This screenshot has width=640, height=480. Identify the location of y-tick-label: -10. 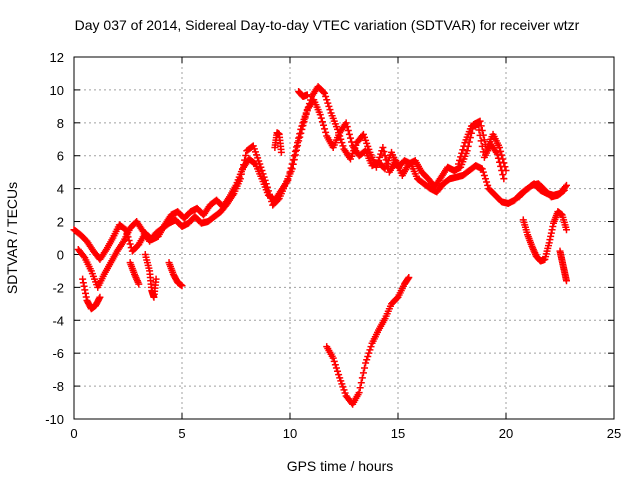
(54, 419).